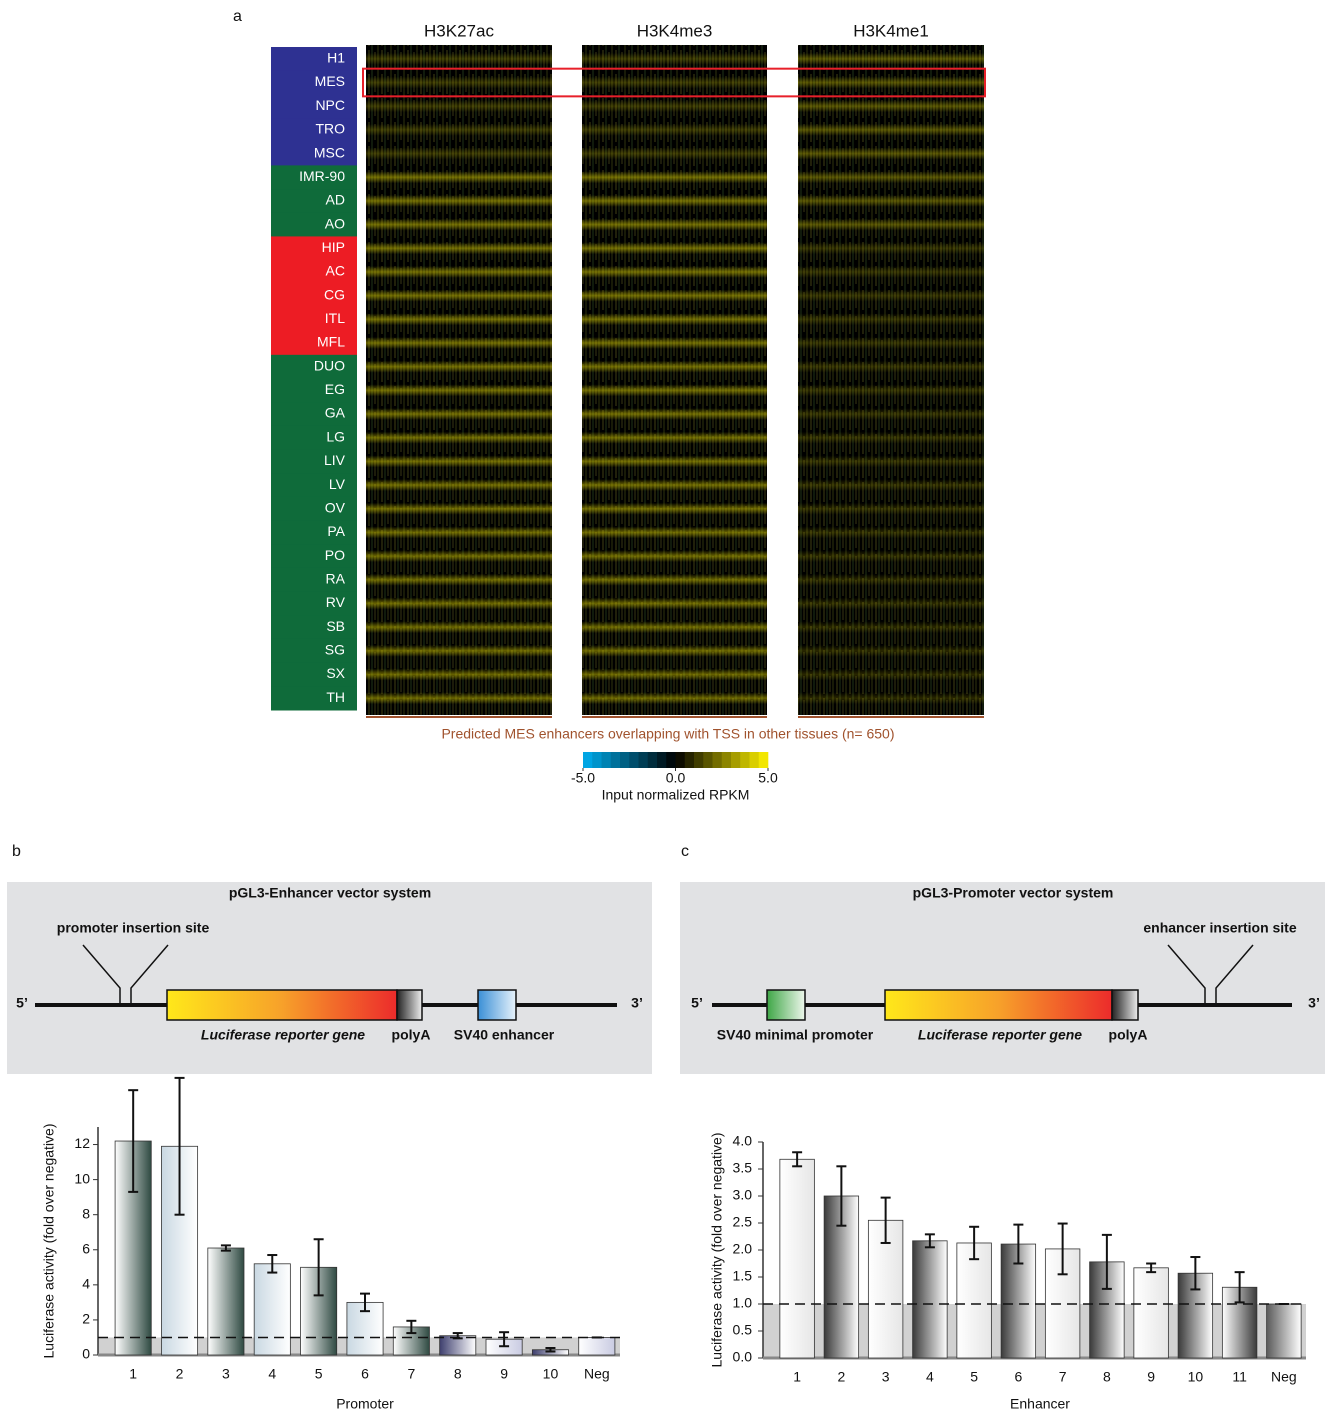 The height and width of the screenshot is (1416, 1328). Describe the element at coordinates (337, 484) in the screenshot. I see `row-label: LV` at that location.